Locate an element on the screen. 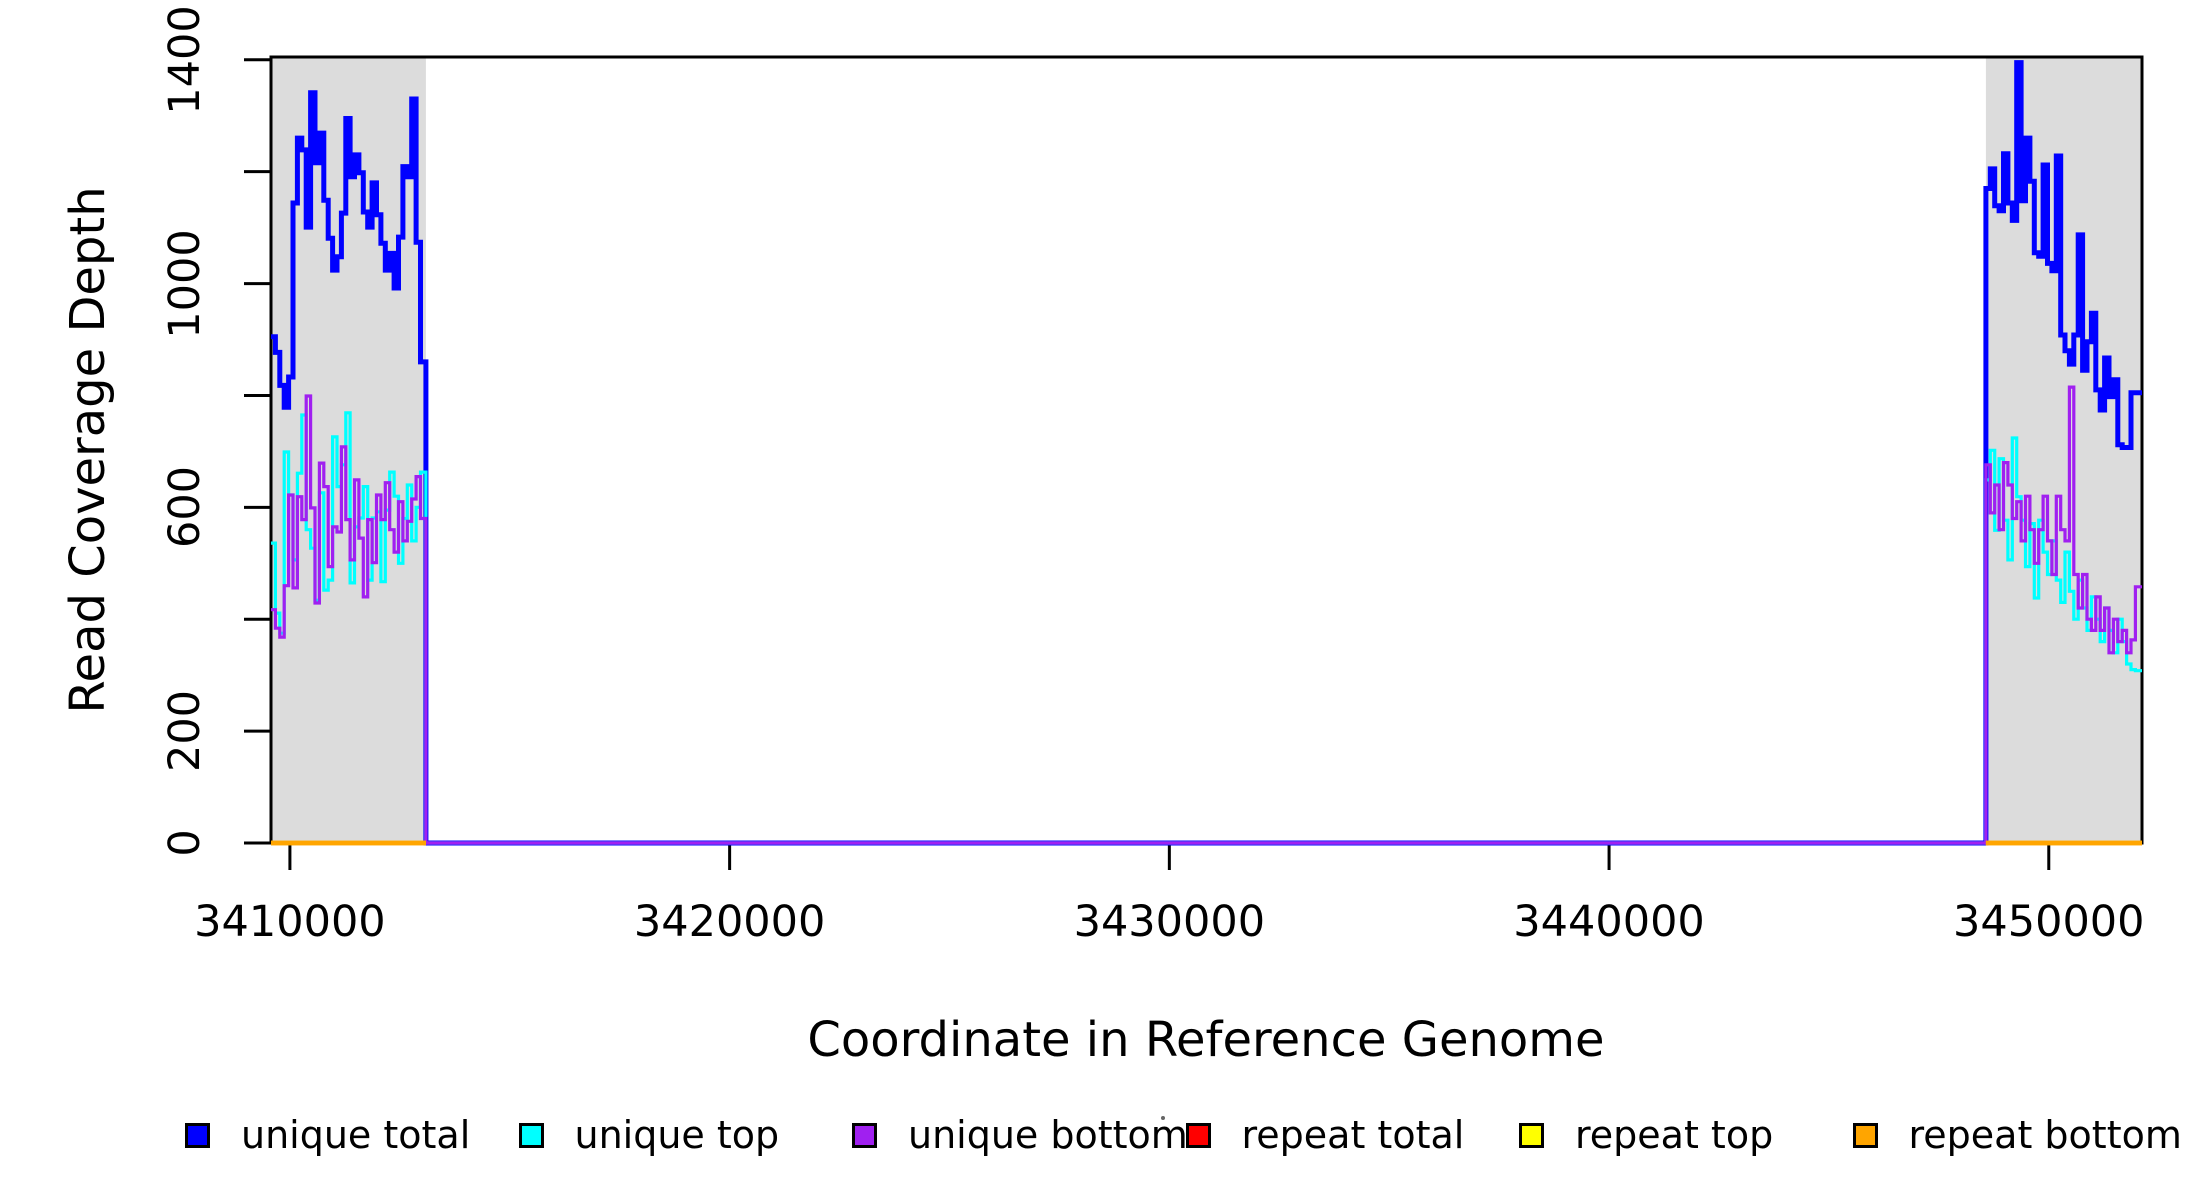 The height and width of the screenshot is (1200, 2200). legend-item-unique-top: unique top is located at coordinates (649, 1135).